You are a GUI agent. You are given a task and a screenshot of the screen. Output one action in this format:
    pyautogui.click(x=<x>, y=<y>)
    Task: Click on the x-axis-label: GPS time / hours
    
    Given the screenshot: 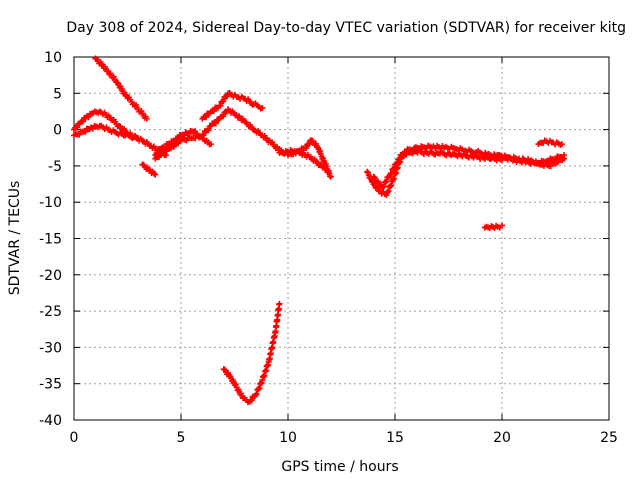 What is the action you would take?
    pyautogui.click(x=339, y=467)
    